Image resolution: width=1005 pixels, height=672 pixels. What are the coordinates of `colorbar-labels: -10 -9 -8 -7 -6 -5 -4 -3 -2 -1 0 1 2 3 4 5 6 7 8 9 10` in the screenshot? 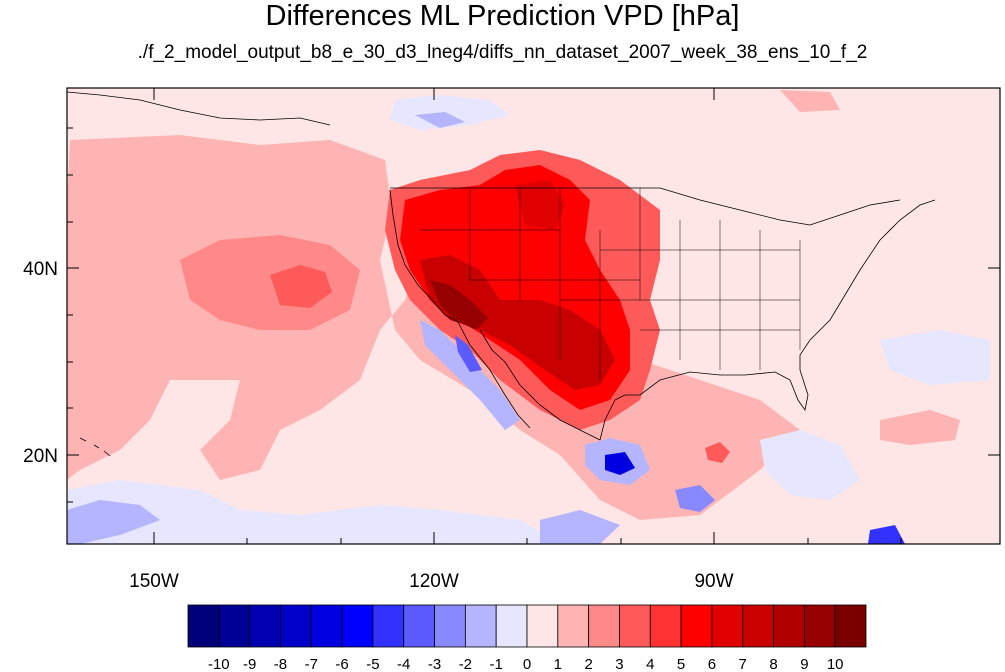 It's located at (526, 664).